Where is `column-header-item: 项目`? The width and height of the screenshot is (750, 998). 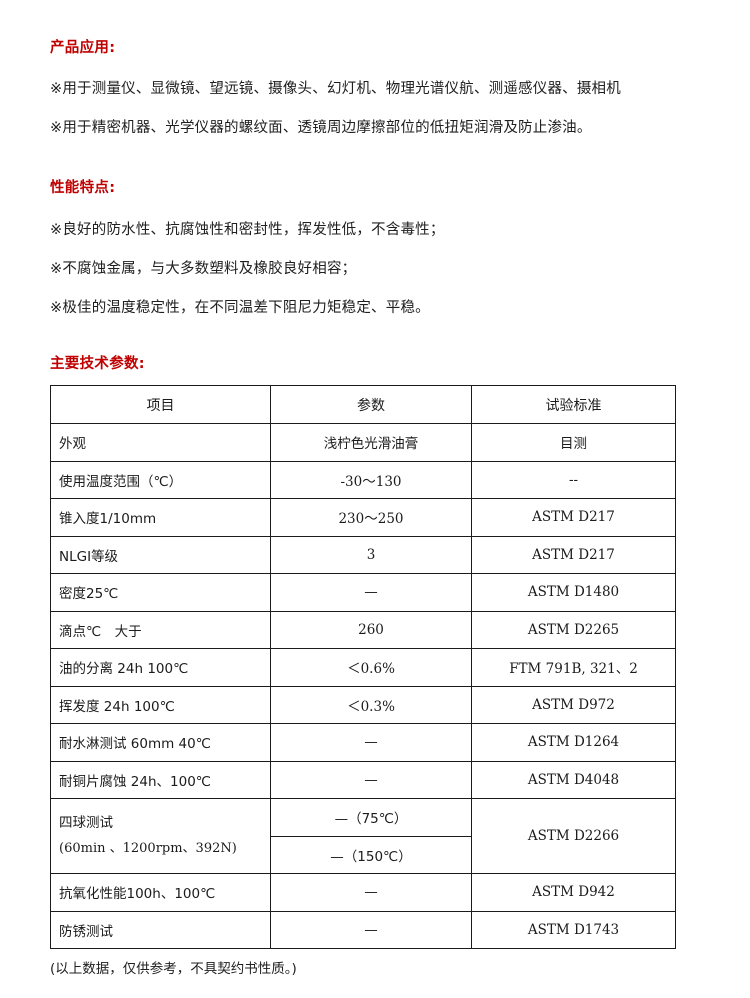
column-header-item: 项目 is located at coordinates (160, 404).